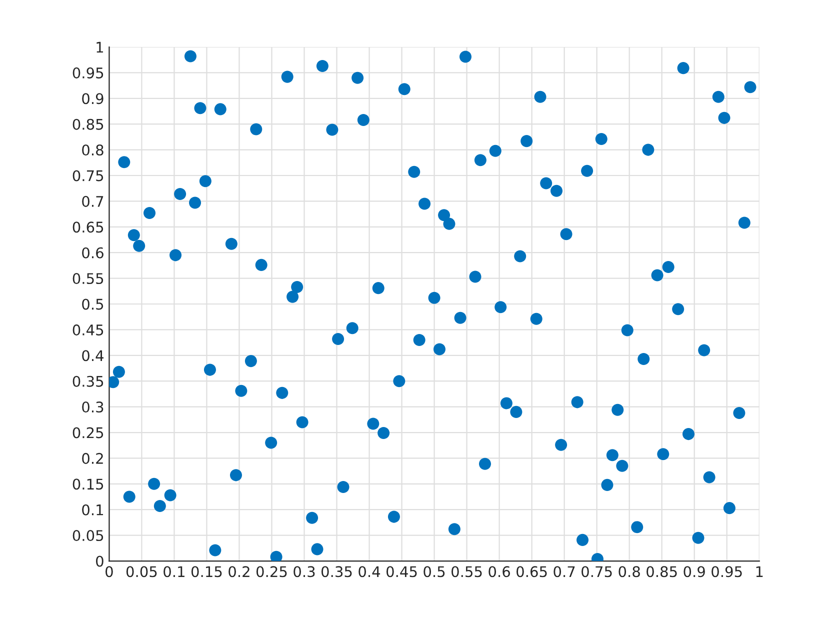 The width and height of the screenshot is (840, 630). What do you see at coordinates (661, 572) in the screenshot?
I see `x-tick-label: 0.85` at bounding box center [661, 572].